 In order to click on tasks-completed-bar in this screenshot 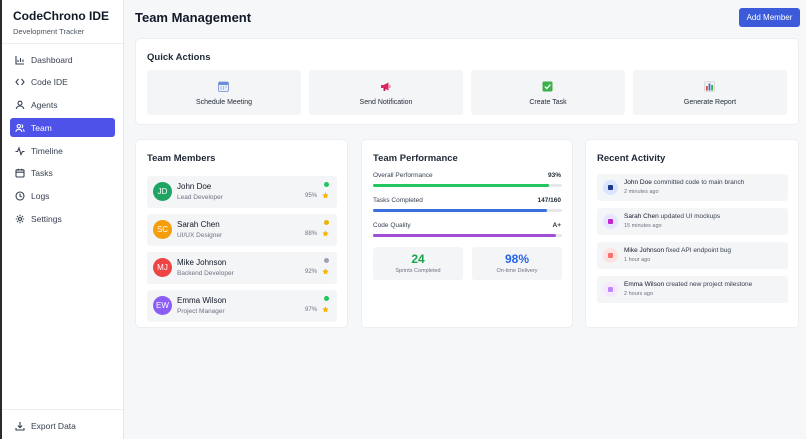, I will do `click(467, 210)`.